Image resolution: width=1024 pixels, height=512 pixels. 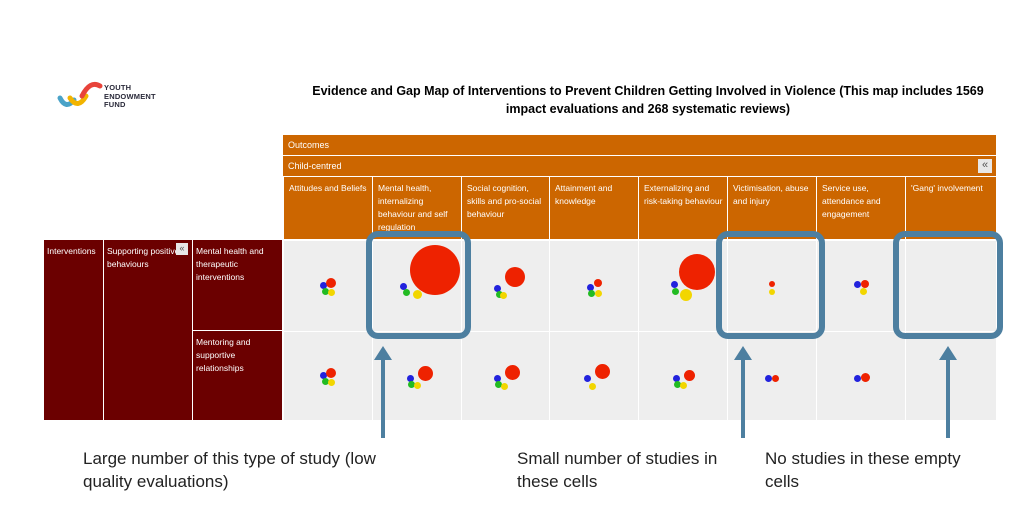 I want to click on highlight-box-large, so click(x=418, y=285).